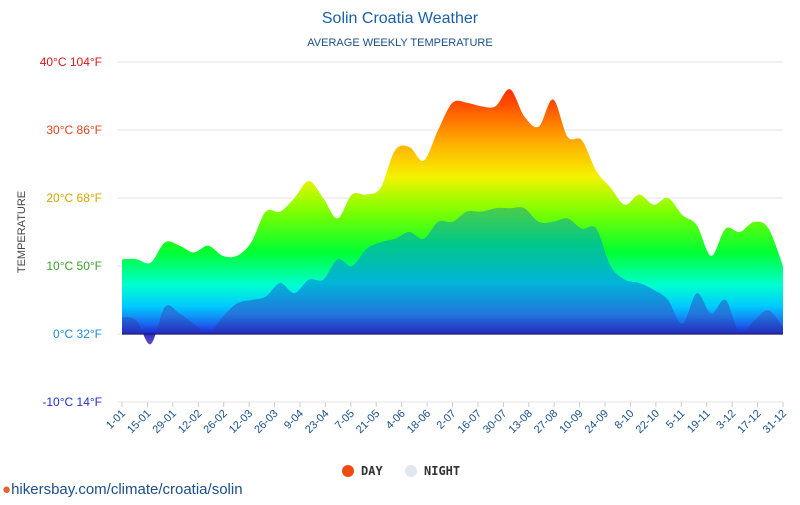  I want to click on x-tick-label: 31-12, so click(775, 422).